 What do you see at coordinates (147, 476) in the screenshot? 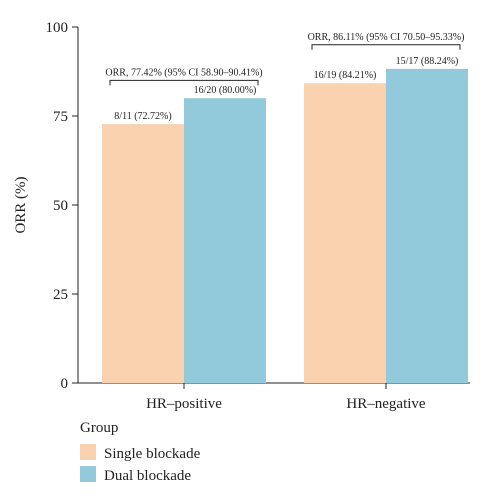
I see `legend-label: Dual blockade` at bounding box center [147, 476].